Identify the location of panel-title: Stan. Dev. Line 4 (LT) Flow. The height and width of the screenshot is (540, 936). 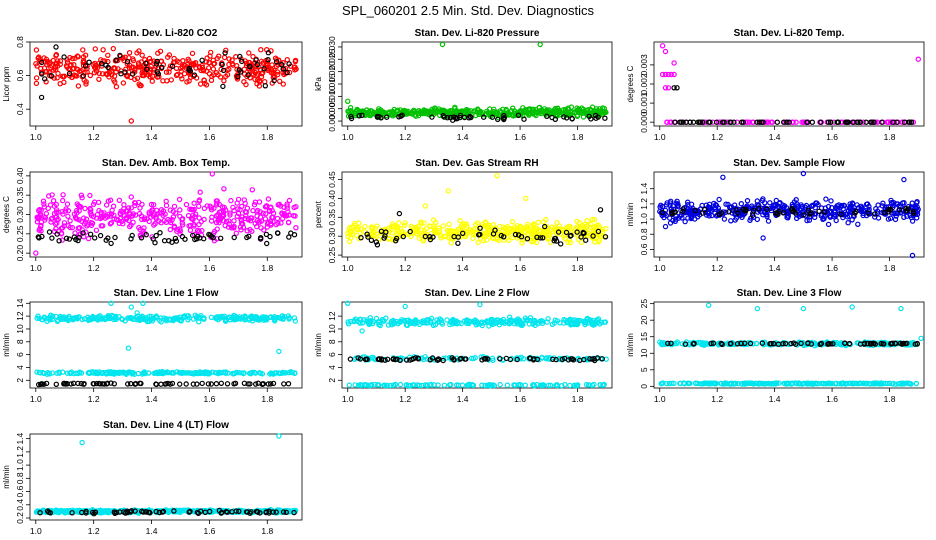
(166, 425).